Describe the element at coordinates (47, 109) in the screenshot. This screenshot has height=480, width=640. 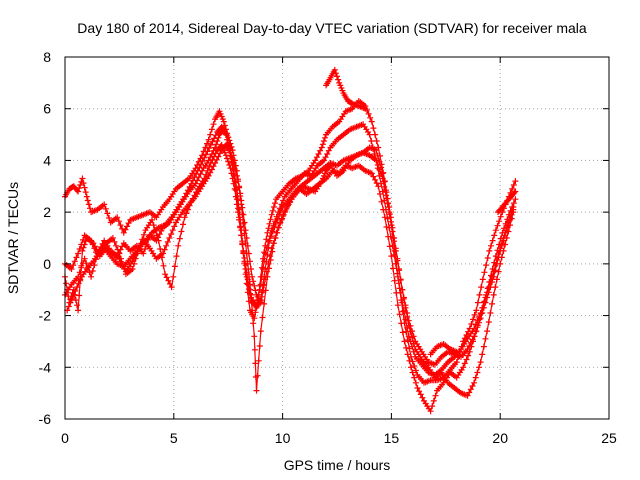
I see `y-tick-label: 6` at that location.